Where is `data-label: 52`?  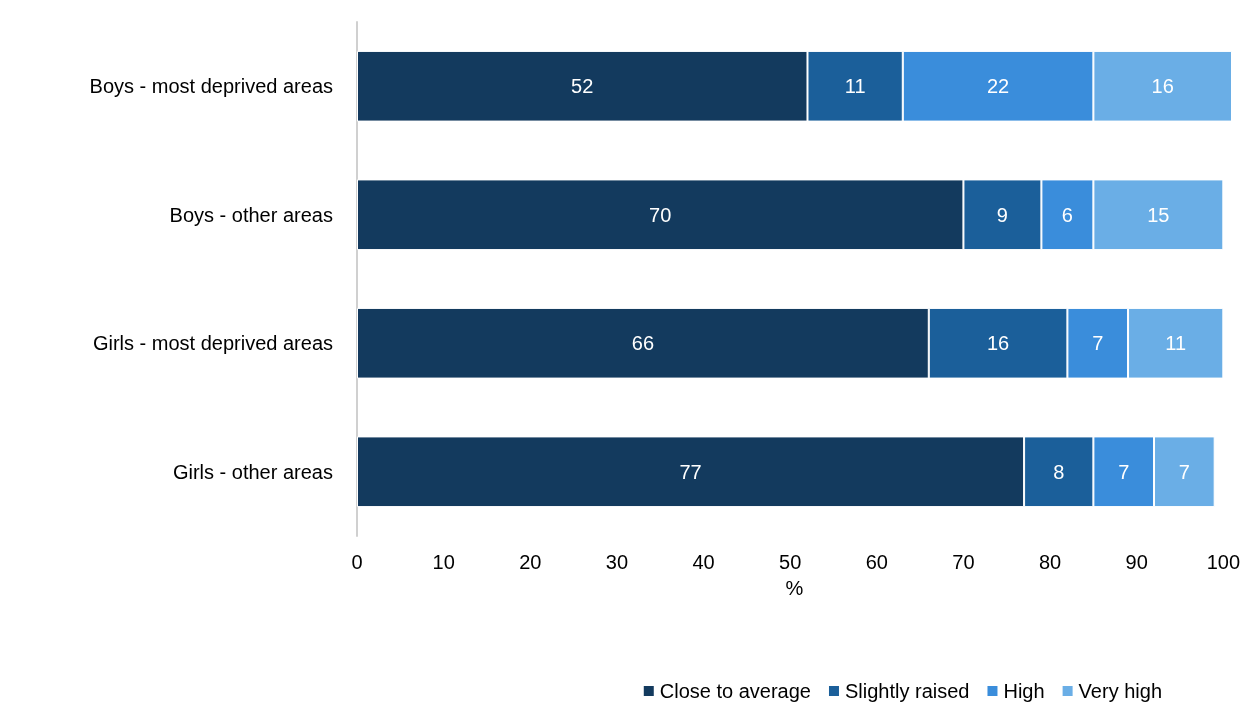 data-label: 52 is located at coordinates (582, 86).